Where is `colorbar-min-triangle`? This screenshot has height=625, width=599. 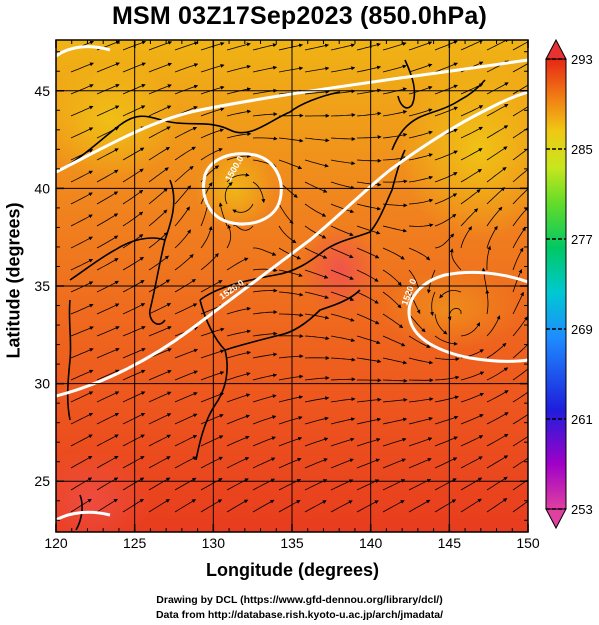
colorbar-min-triangle is located at coordinates (556, 519).